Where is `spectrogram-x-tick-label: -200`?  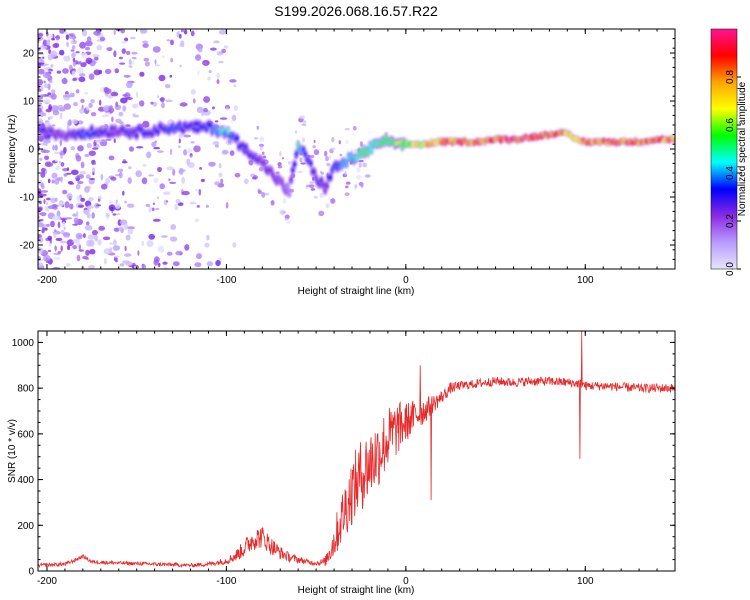 spectrogram-x-tick-label: -200 is located at coordinates (47, 280).